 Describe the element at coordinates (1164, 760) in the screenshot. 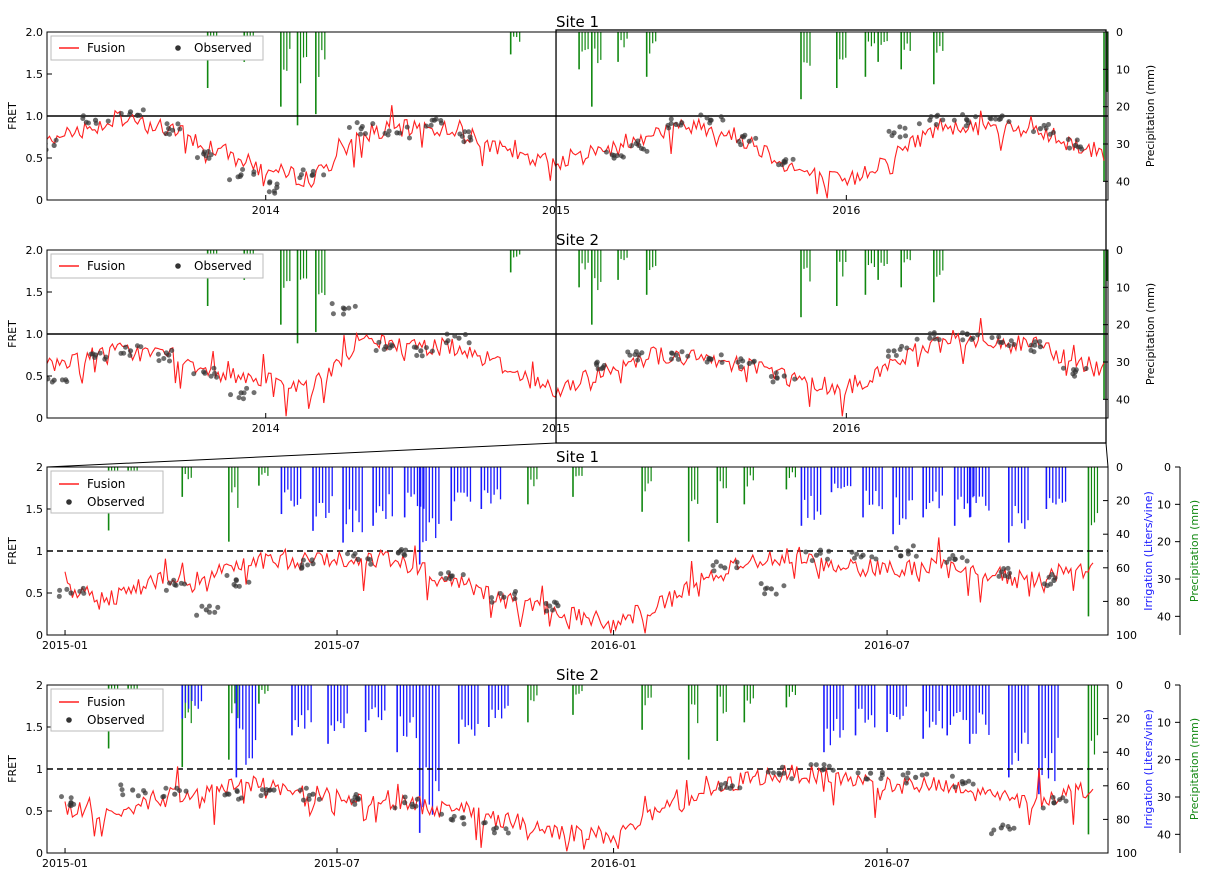

I see `right2-y-tick-label: 20` at that location.